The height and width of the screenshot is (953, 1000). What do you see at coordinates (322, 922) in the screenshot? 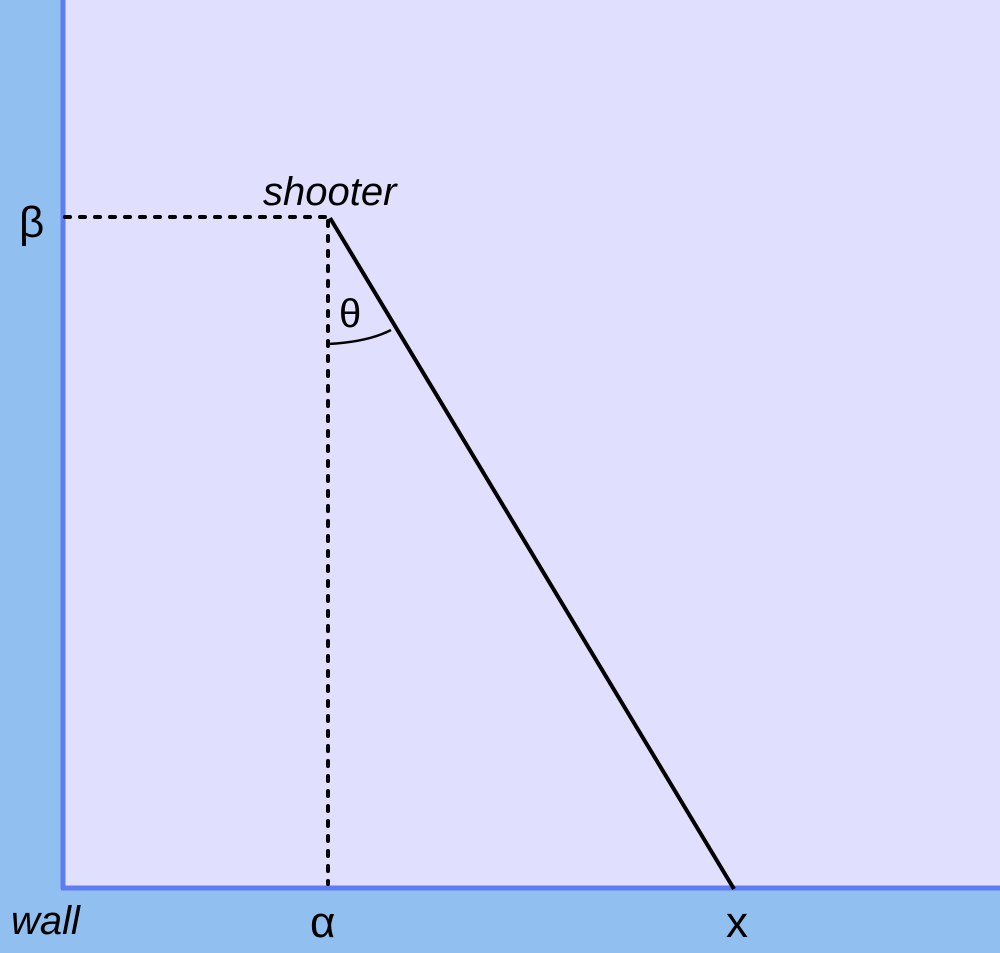
I see `alpha-label: α` at bounding box center [322, 922].